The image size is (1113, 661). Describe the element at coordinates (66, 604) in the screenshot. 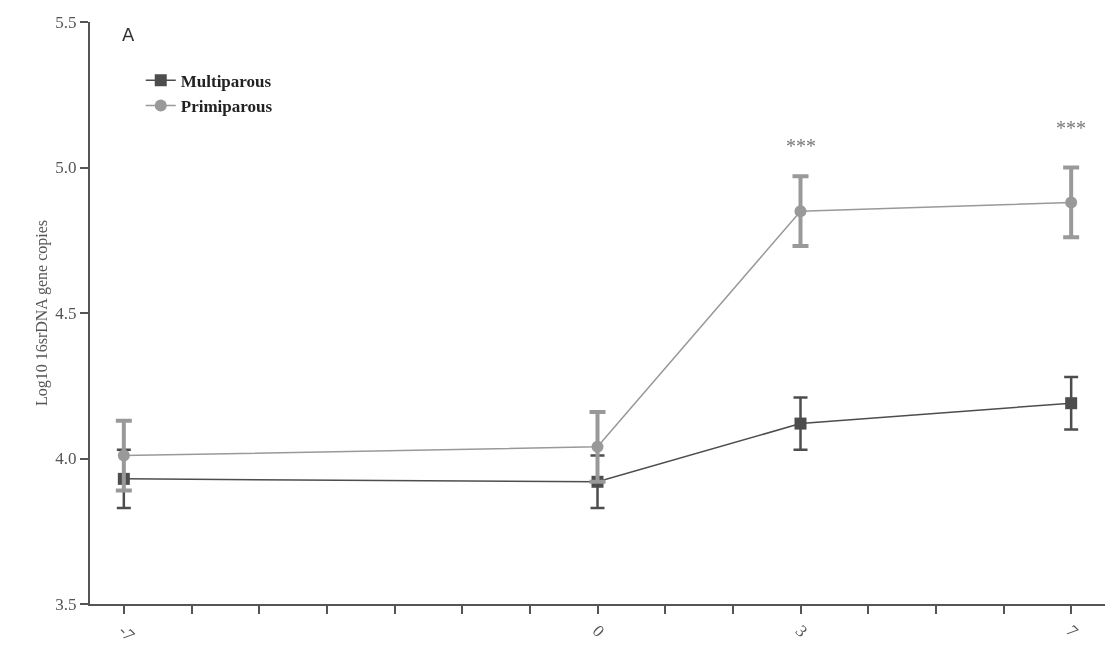

I see `y-tick-label: 3.5` at that location.